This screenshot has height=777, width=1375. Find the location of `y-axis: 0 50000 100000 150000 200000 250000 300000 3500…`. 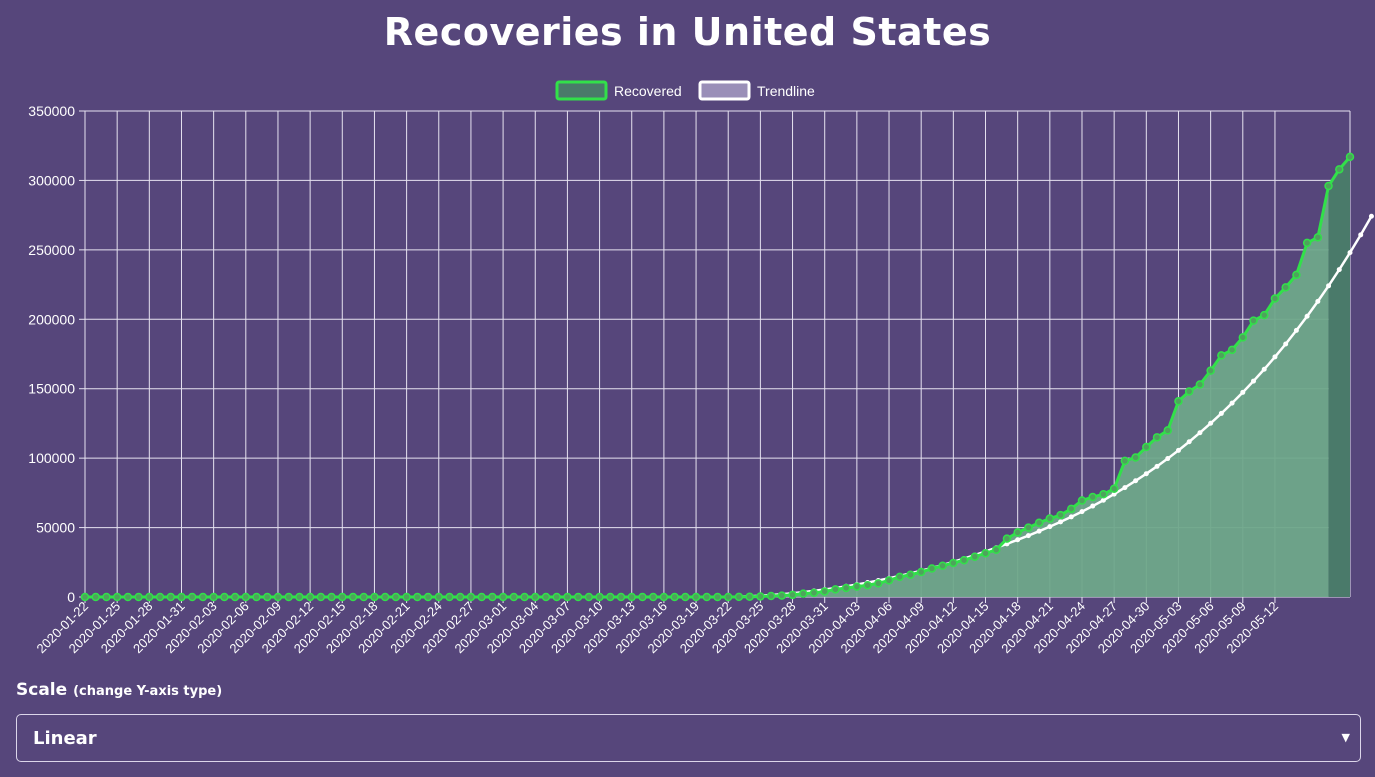

y-axis: 0 50000 100000 150000 200000 250000 300000 3500… is located at coordinates (56, 354).